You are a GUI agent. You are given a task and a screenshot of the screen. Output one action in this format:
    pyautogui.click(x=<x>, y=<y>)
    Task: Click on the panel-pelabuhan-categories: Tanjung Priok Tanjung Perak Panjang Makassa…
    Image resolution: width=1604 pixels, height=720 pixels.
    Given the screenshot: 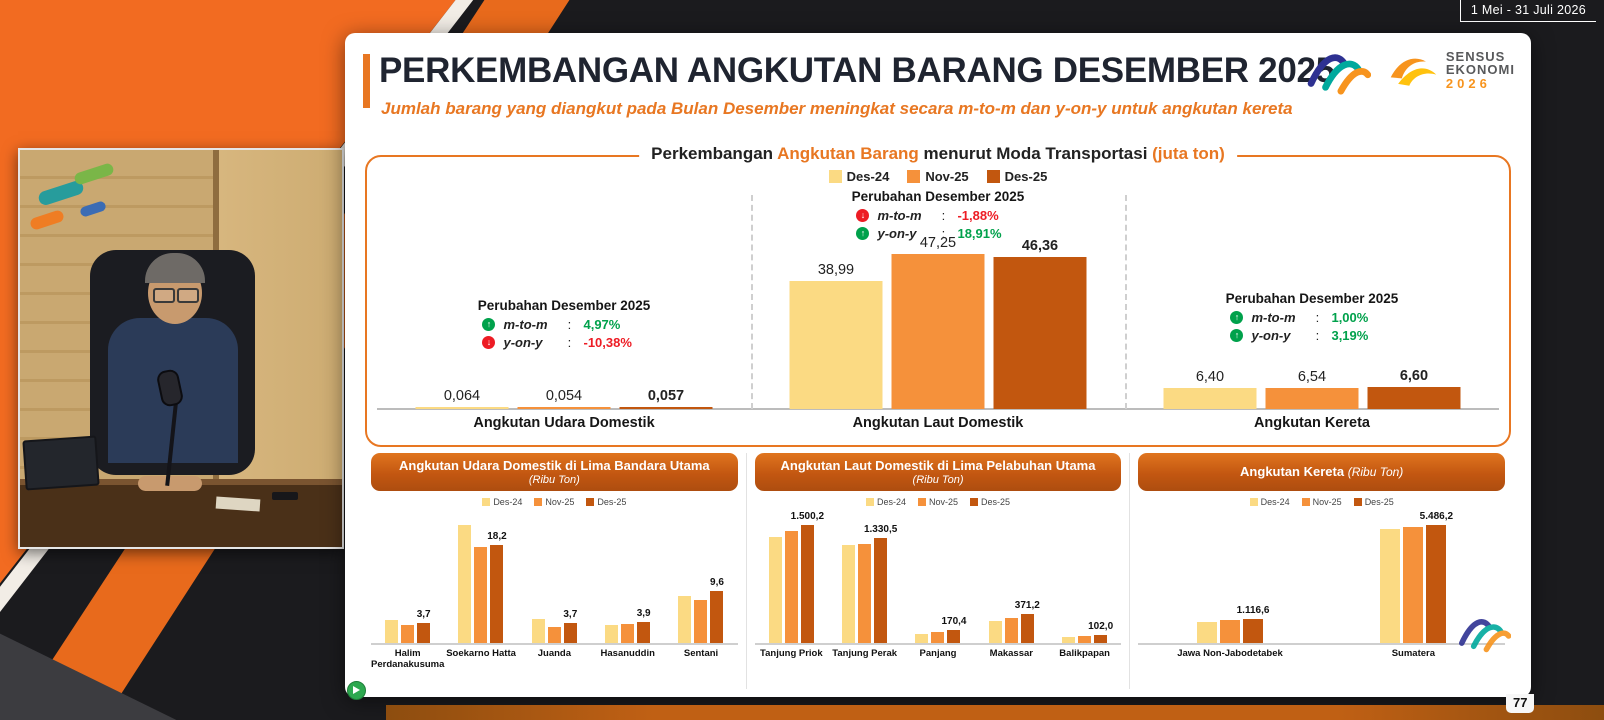 What is the action you would take?
    pyautogui.click(x=938, y=653)
    